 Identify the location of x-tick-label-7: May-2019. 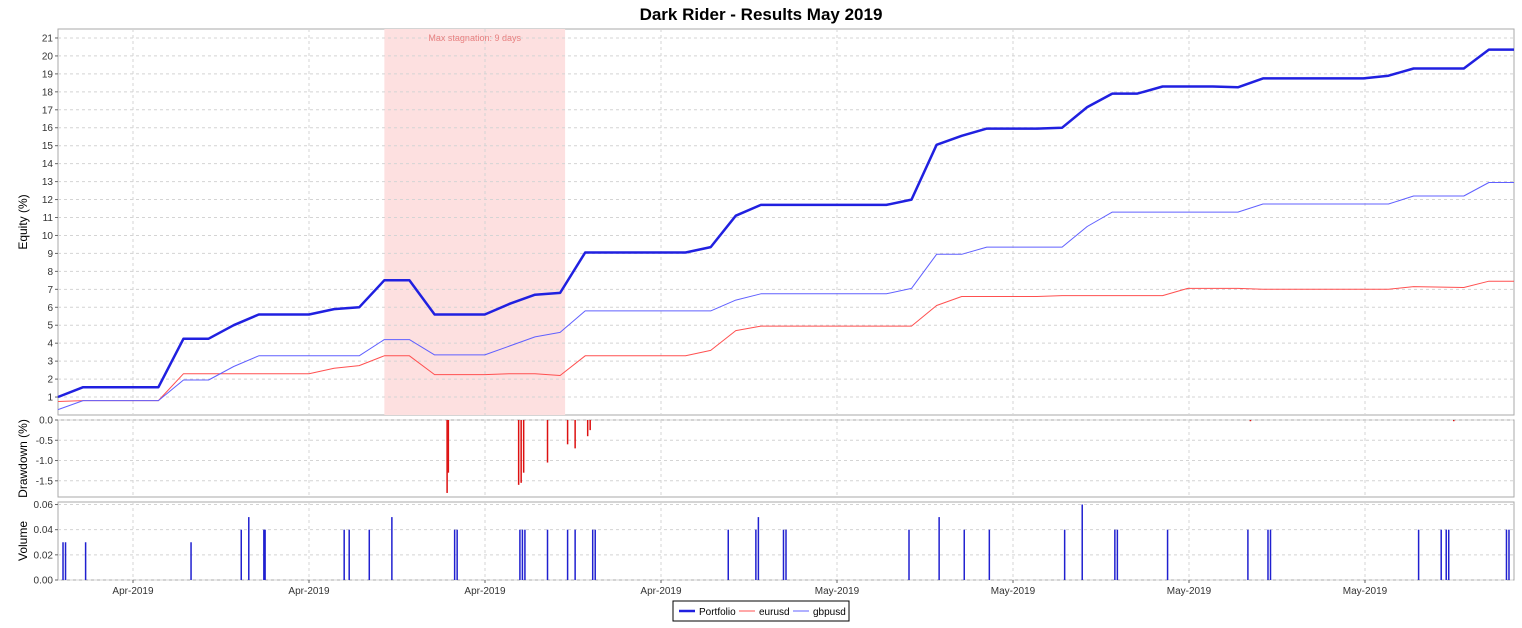
(1365, 591).